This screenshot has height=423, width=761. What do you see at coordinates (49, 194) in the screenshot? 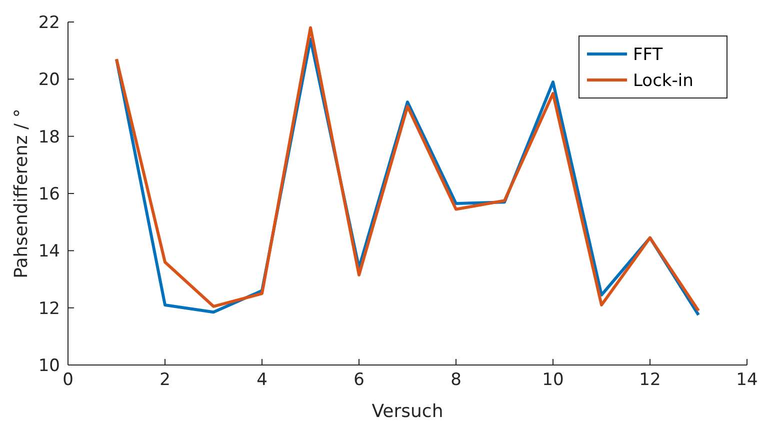
I see `y-tick-label: 16` at bounding box center [49, 194].